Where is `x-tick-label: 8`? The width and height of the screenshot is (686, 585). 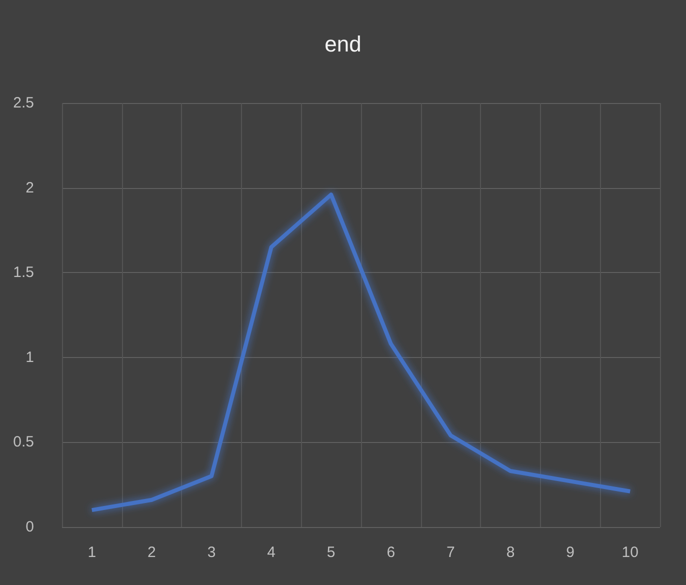
x-tick-label: 8 is located at coordinates (510, 552).